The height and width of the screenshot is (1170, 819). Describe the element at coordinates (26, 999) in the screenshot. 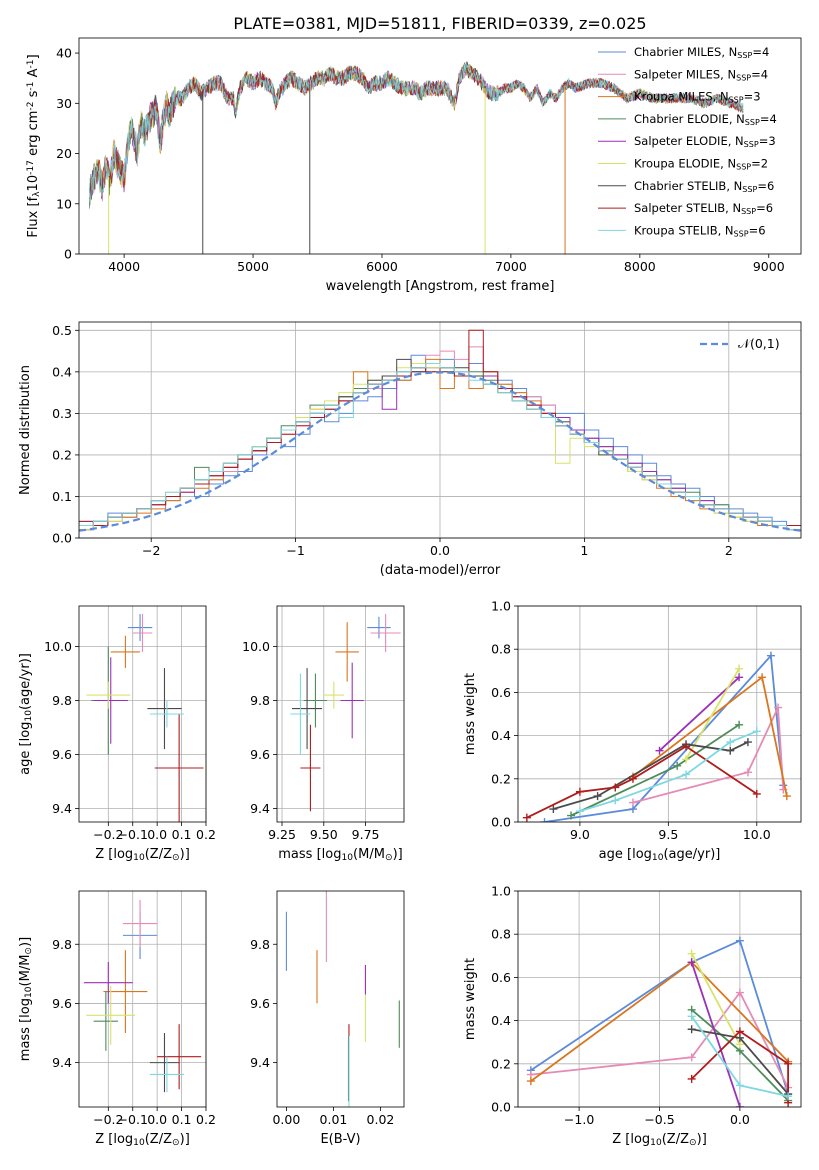

I see `y-axis-label: mass [log10(M/M⊙)]` at that location.